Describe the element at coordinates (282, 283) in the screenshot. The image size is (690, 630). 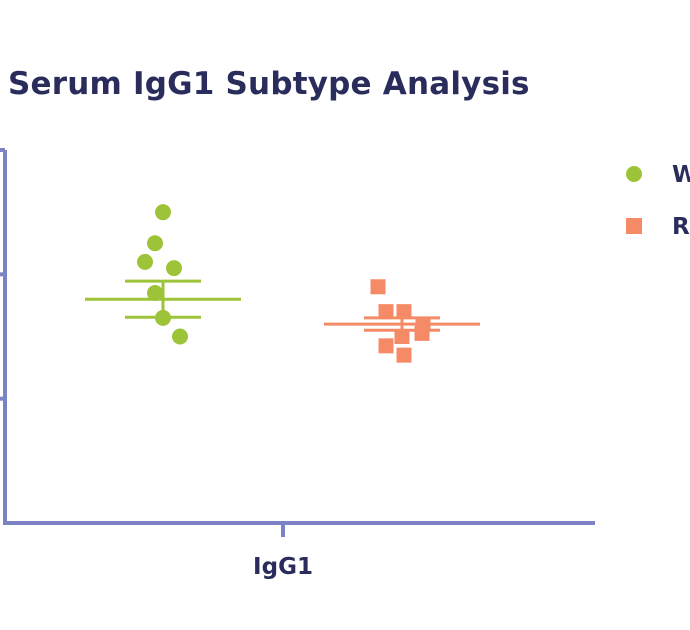
I see `series-layer` at that location.